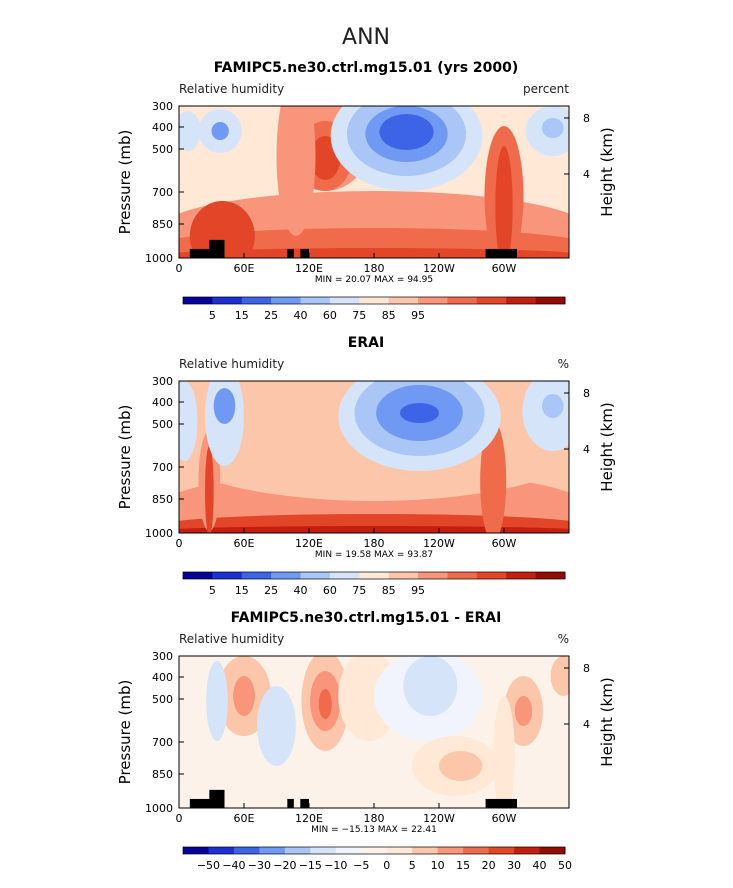 The width and height of the screenshot is (733, 888). Describe the element at coordinates (366, 343) in the screenshot. I see `panel-title: ERAI` at that location.